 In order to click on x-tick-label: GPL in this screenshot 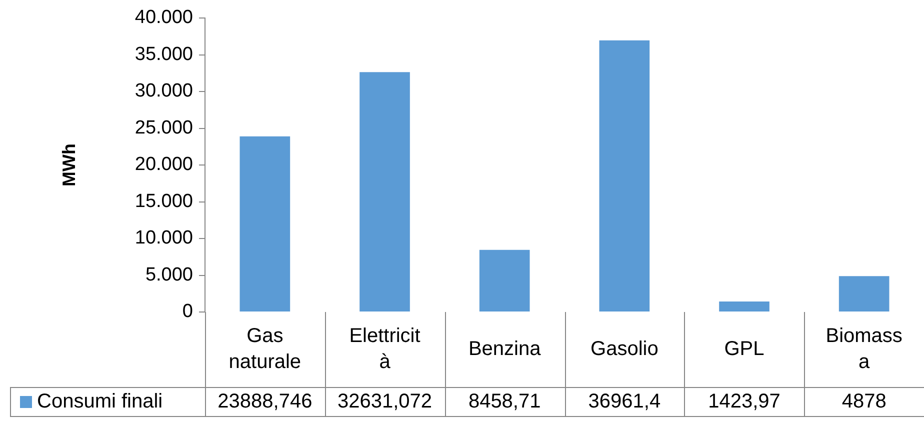, I will do `click(744, 349)`.